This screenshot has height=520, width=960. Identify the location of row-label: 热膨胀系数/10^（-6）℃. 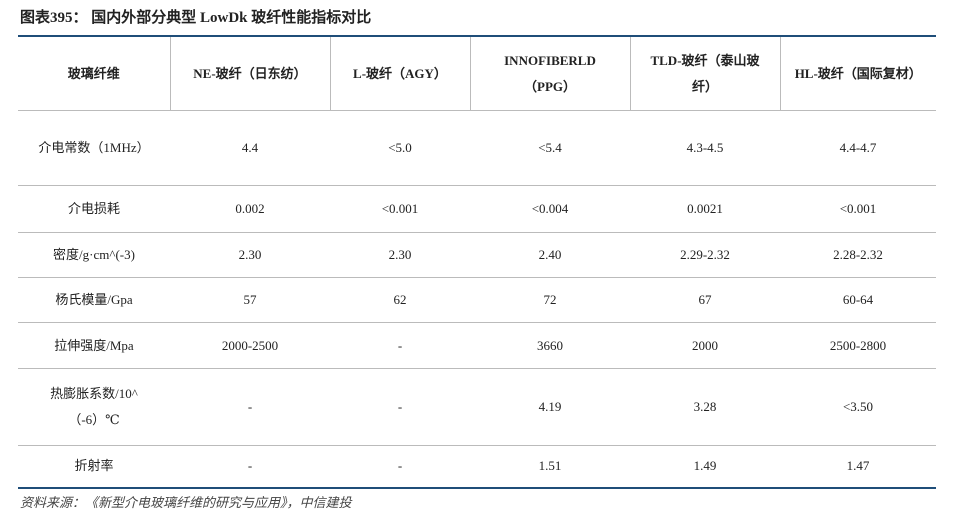
(94, 407).